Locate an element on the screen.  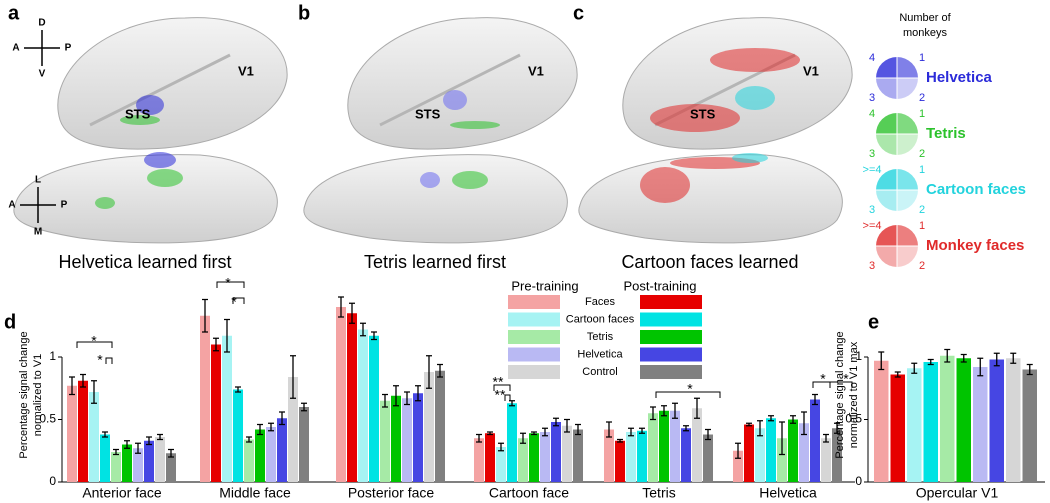
y-axis-label: Percentage signal change is located at coordinates (24, 394).